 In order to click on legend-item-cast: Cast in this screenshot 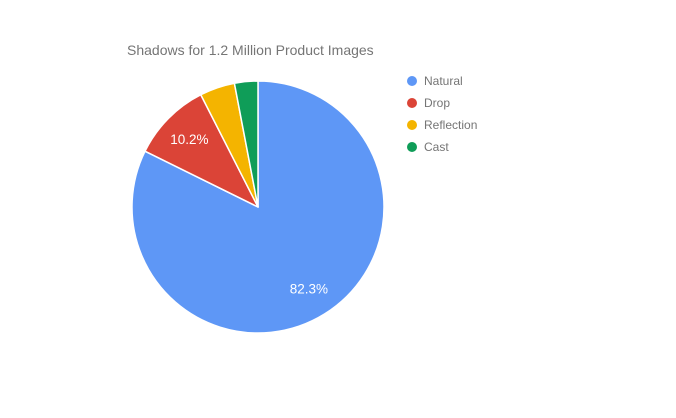, I will do `click(442, 147)`.